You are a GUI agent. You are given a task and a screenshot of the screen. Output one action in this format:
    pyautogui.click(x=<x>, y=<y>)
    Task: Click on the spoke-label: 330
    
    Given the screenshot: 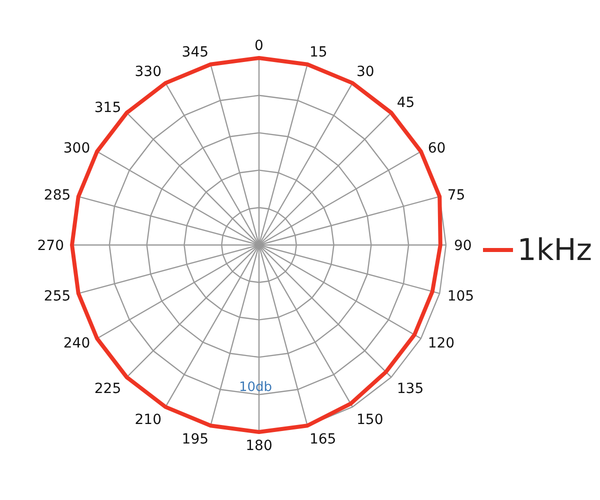 What is the action you would take?
    pyautogui.click(x=148, y=72)
    